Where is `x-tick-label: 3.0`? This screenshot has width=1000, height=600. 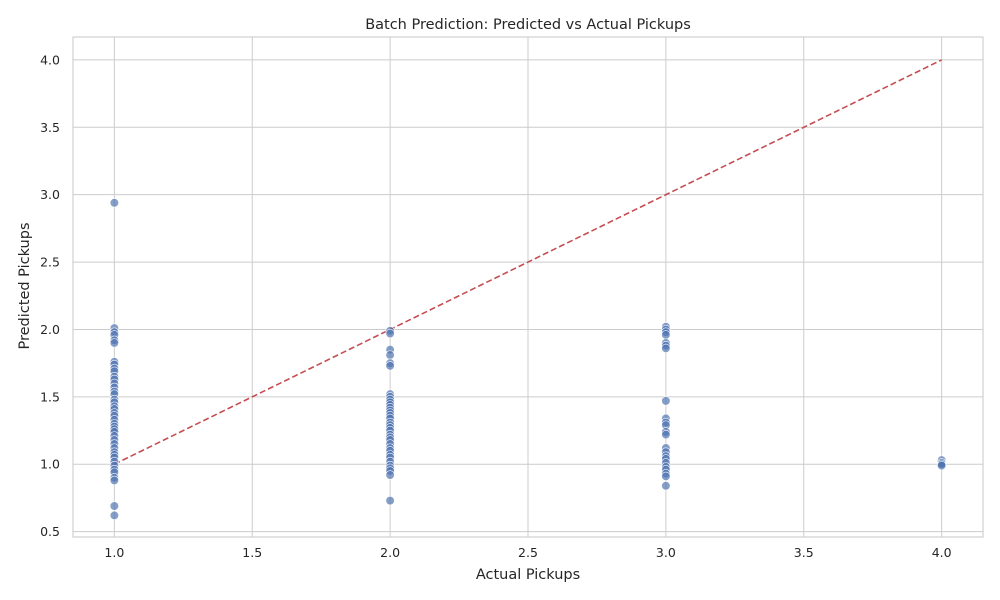 x-tick-label: 3.0 is located at coordinates (666, 552).